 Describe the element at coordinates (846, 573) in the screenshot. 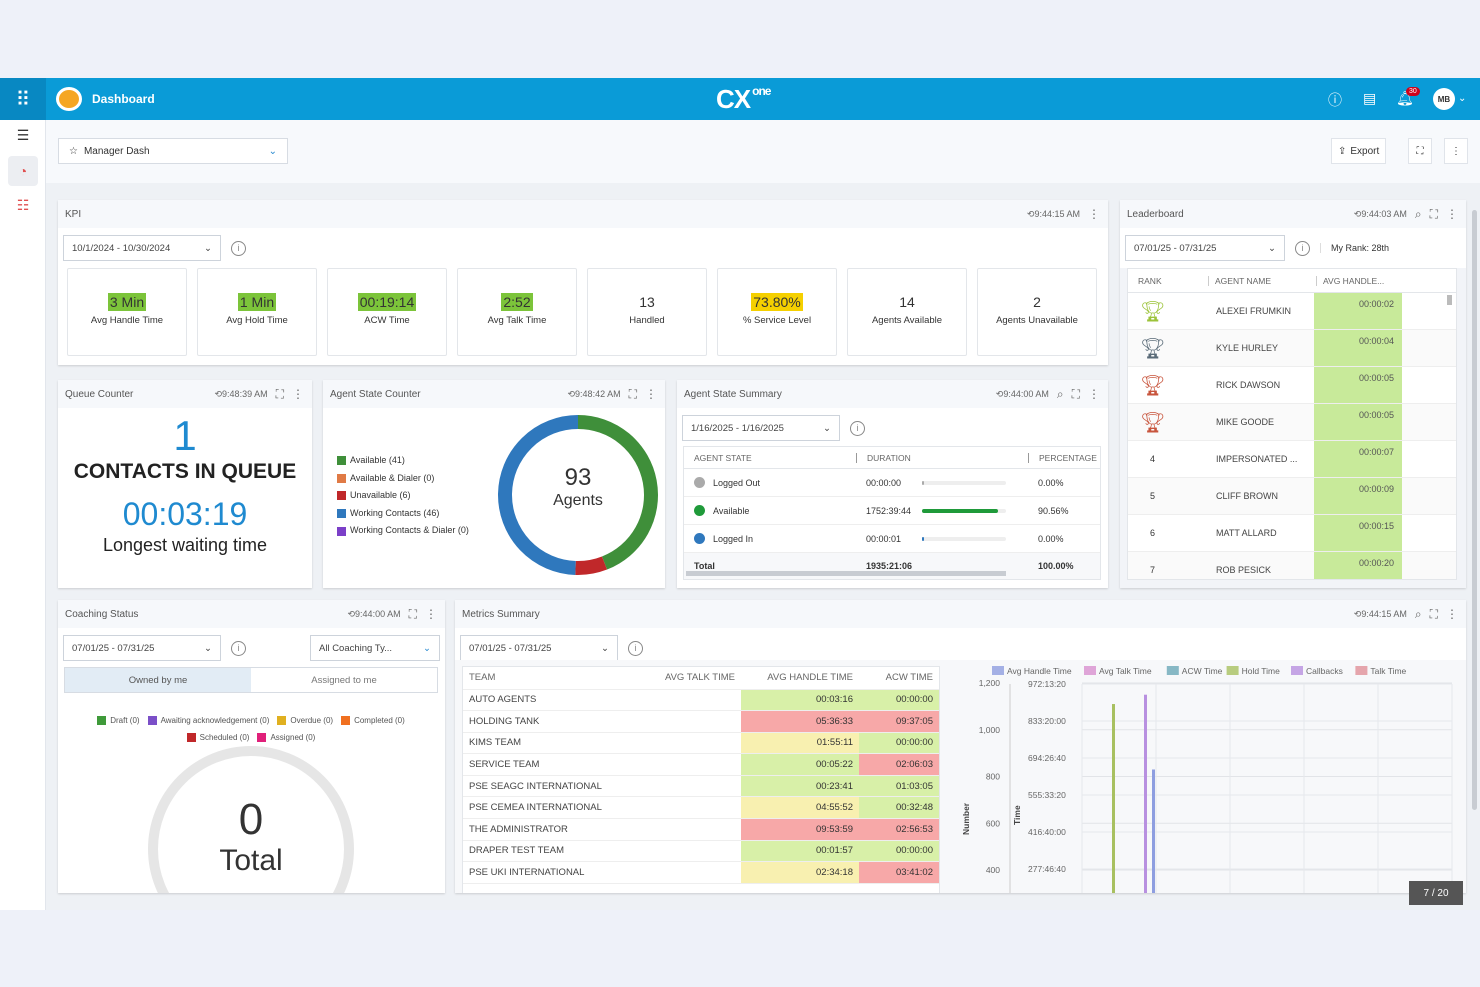

I see `horizontal-scrollbar` at that location.